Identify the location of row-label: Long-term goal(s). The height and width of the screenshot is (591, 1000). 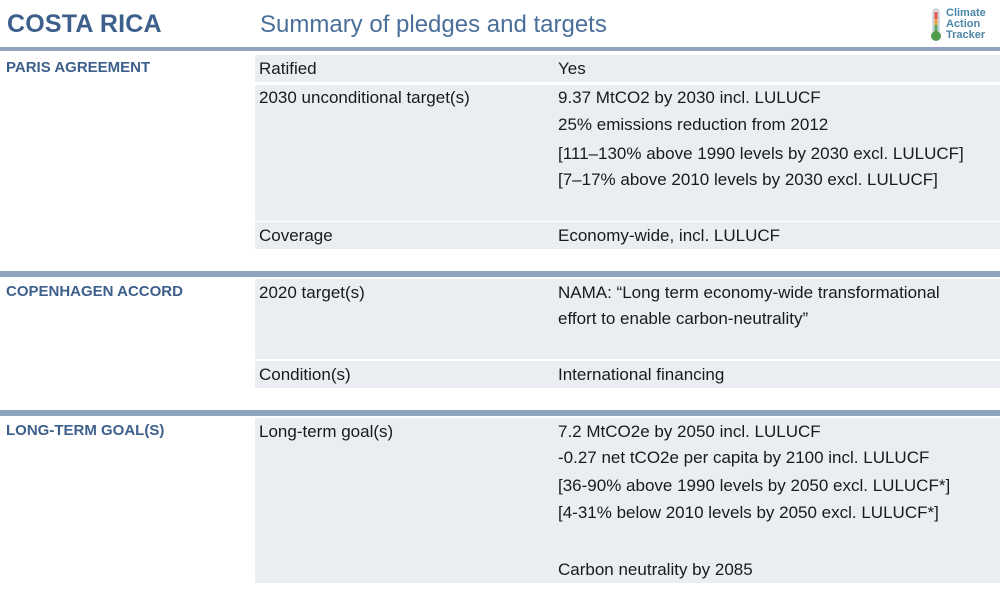
(326, 431).